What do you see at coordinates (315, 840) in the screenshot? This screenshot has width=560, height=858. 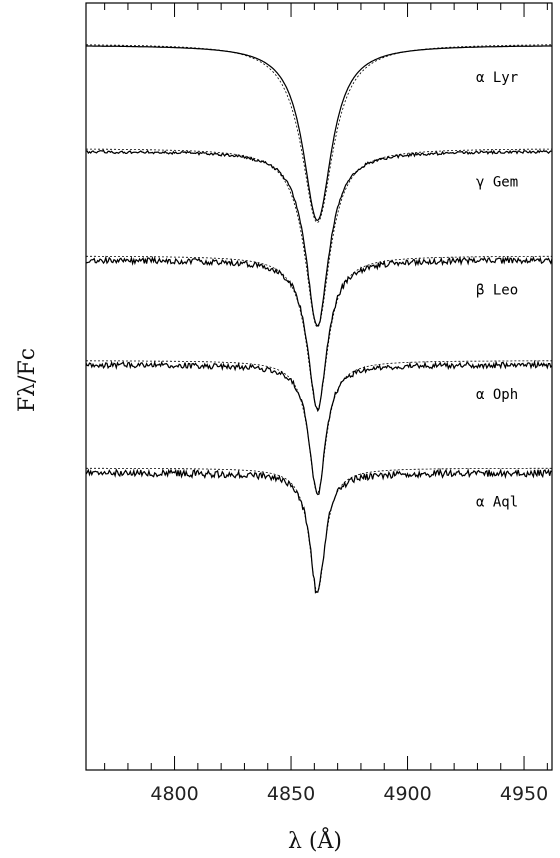 I see `x-axis-label: λ (Å)` at bounding box center [315, 840].